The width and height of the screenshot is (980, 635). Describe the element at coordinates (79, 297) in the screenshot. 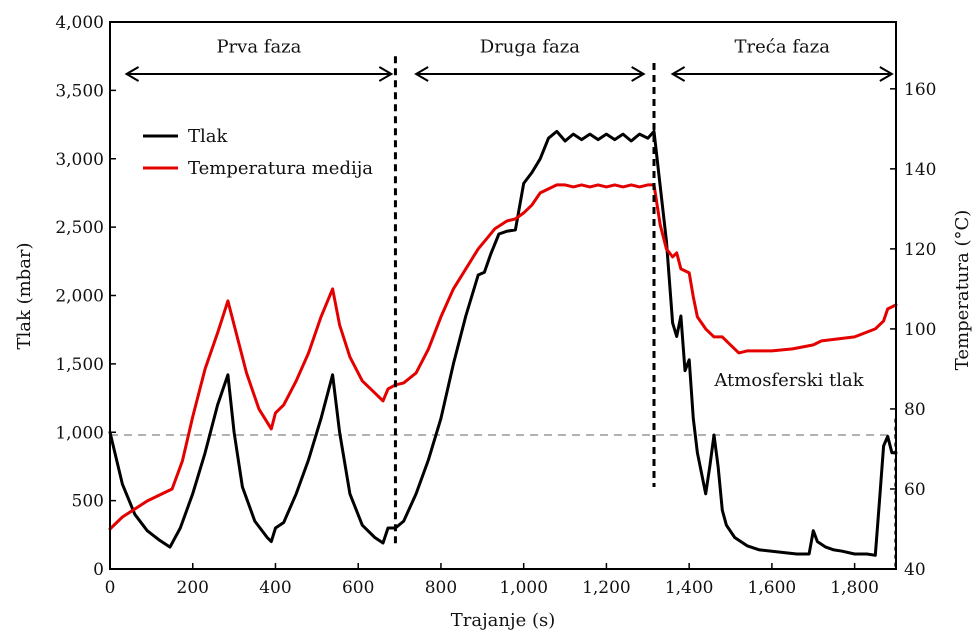

I see `y-left-tick-label: 2,000` at that location.